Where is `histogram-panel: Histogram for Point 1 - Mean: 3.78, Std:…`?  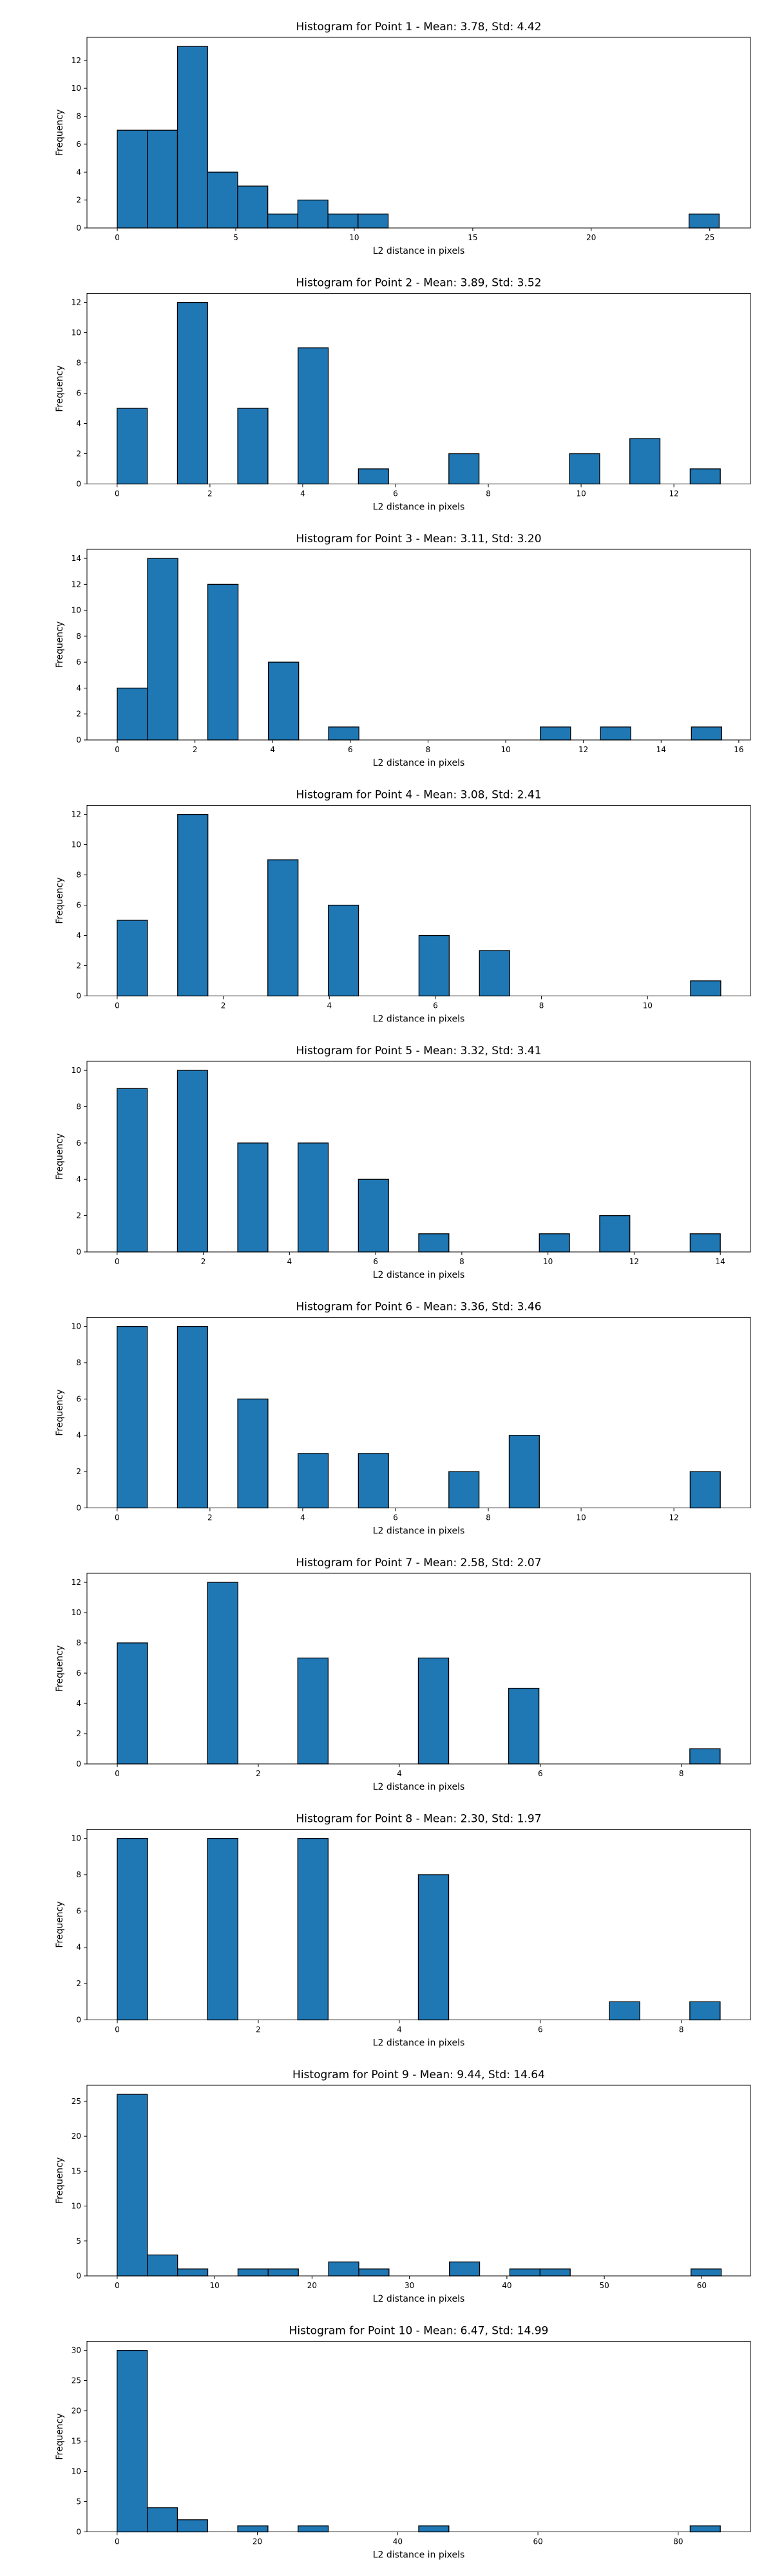 histogram-panel: Histogram for Point 1 - Mean: 3.78, Std:… is located at coordinates (403, 139).